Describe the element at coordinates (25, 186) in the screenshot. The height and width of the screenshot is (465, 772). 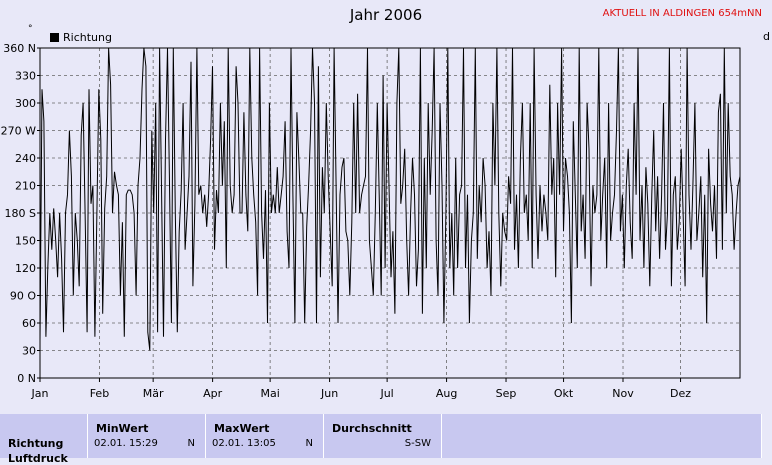
I see `y-tick-label: 210` at that location.